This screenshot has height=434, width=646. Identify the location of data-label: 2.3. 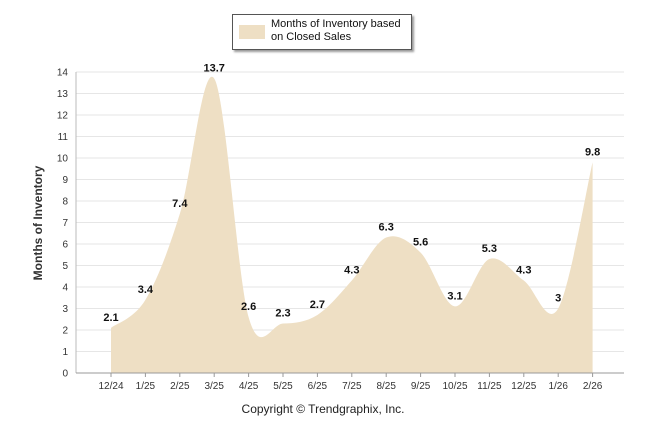
(282, 314).